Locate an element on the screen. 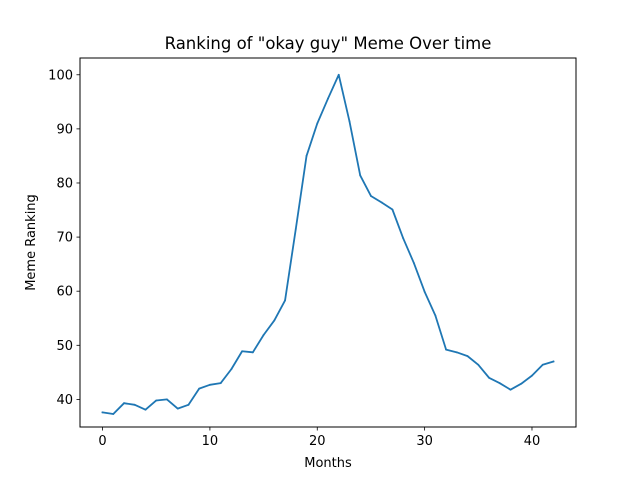  x-tick-label: 40 is located at coordinates (532, 441).